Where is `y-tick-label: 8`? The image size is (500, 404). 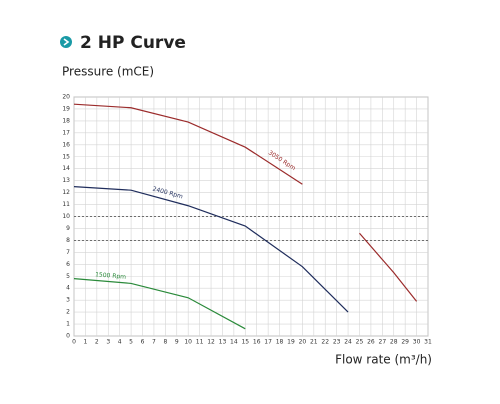
y-tick-label: 8 is located at coordinates (68, 240).